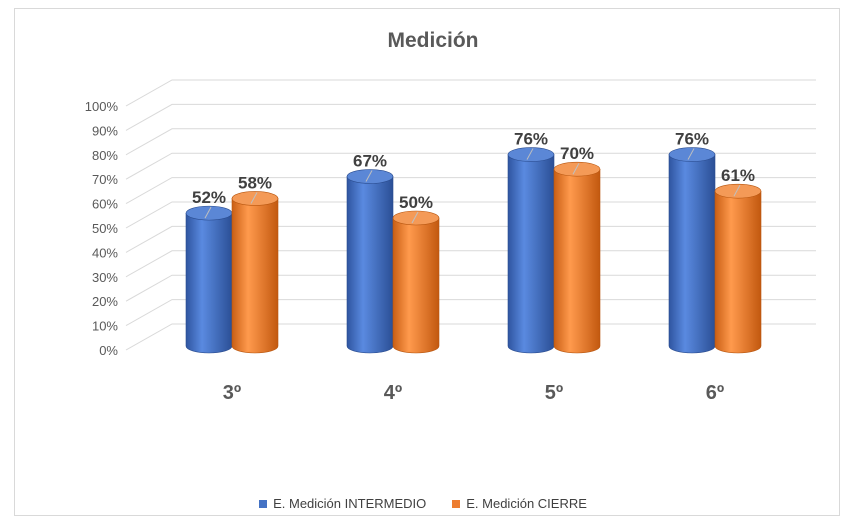 This screenshot has height=523, width=846. I want to click on y-tick-label: 100%, so click(102, 106).